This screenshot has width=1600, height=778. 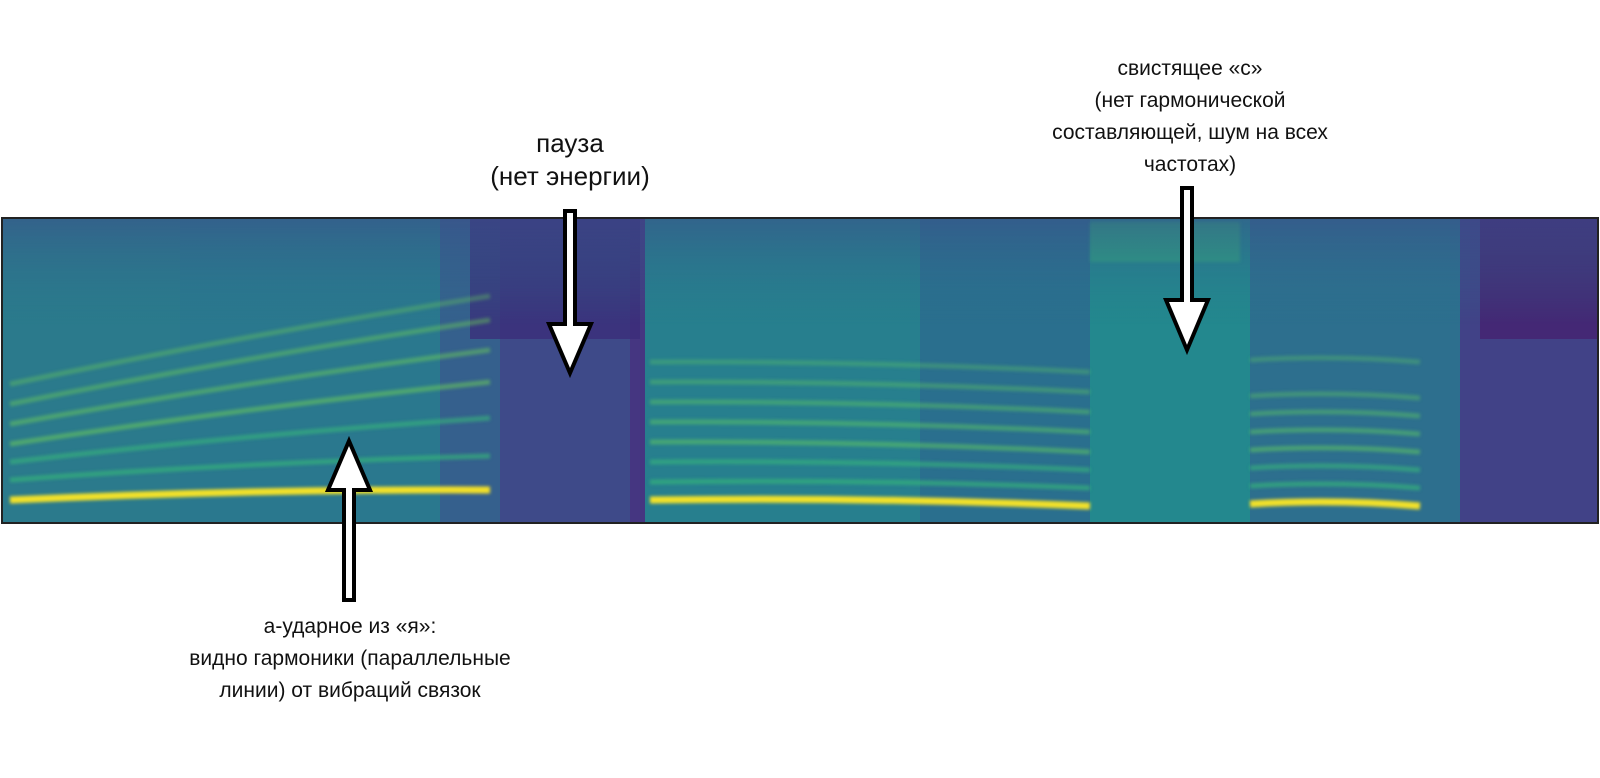 I want to click on pause-annotation-line-1: пауза, so click(x=570, y=143).